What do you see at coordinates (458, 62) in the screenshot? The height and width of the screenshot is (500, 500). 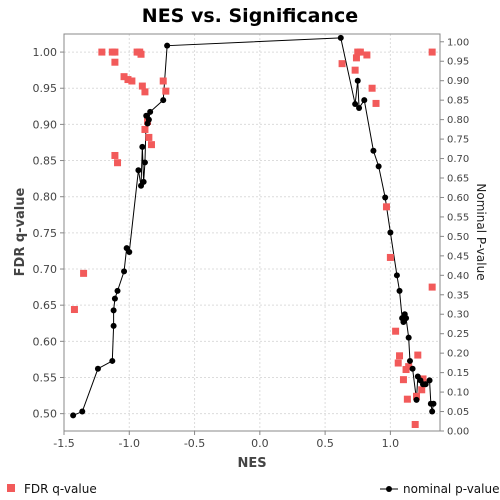 I see `y2-tick-label: 0.95` at bounding box center [458, 62].